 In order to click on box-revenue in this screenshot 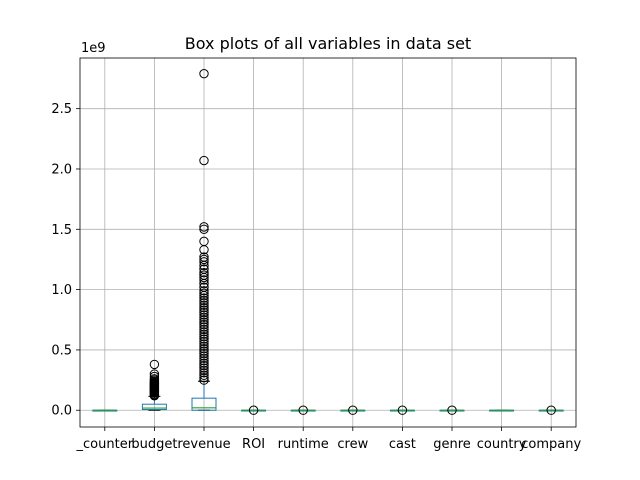, I will do `click(204, 239)`.